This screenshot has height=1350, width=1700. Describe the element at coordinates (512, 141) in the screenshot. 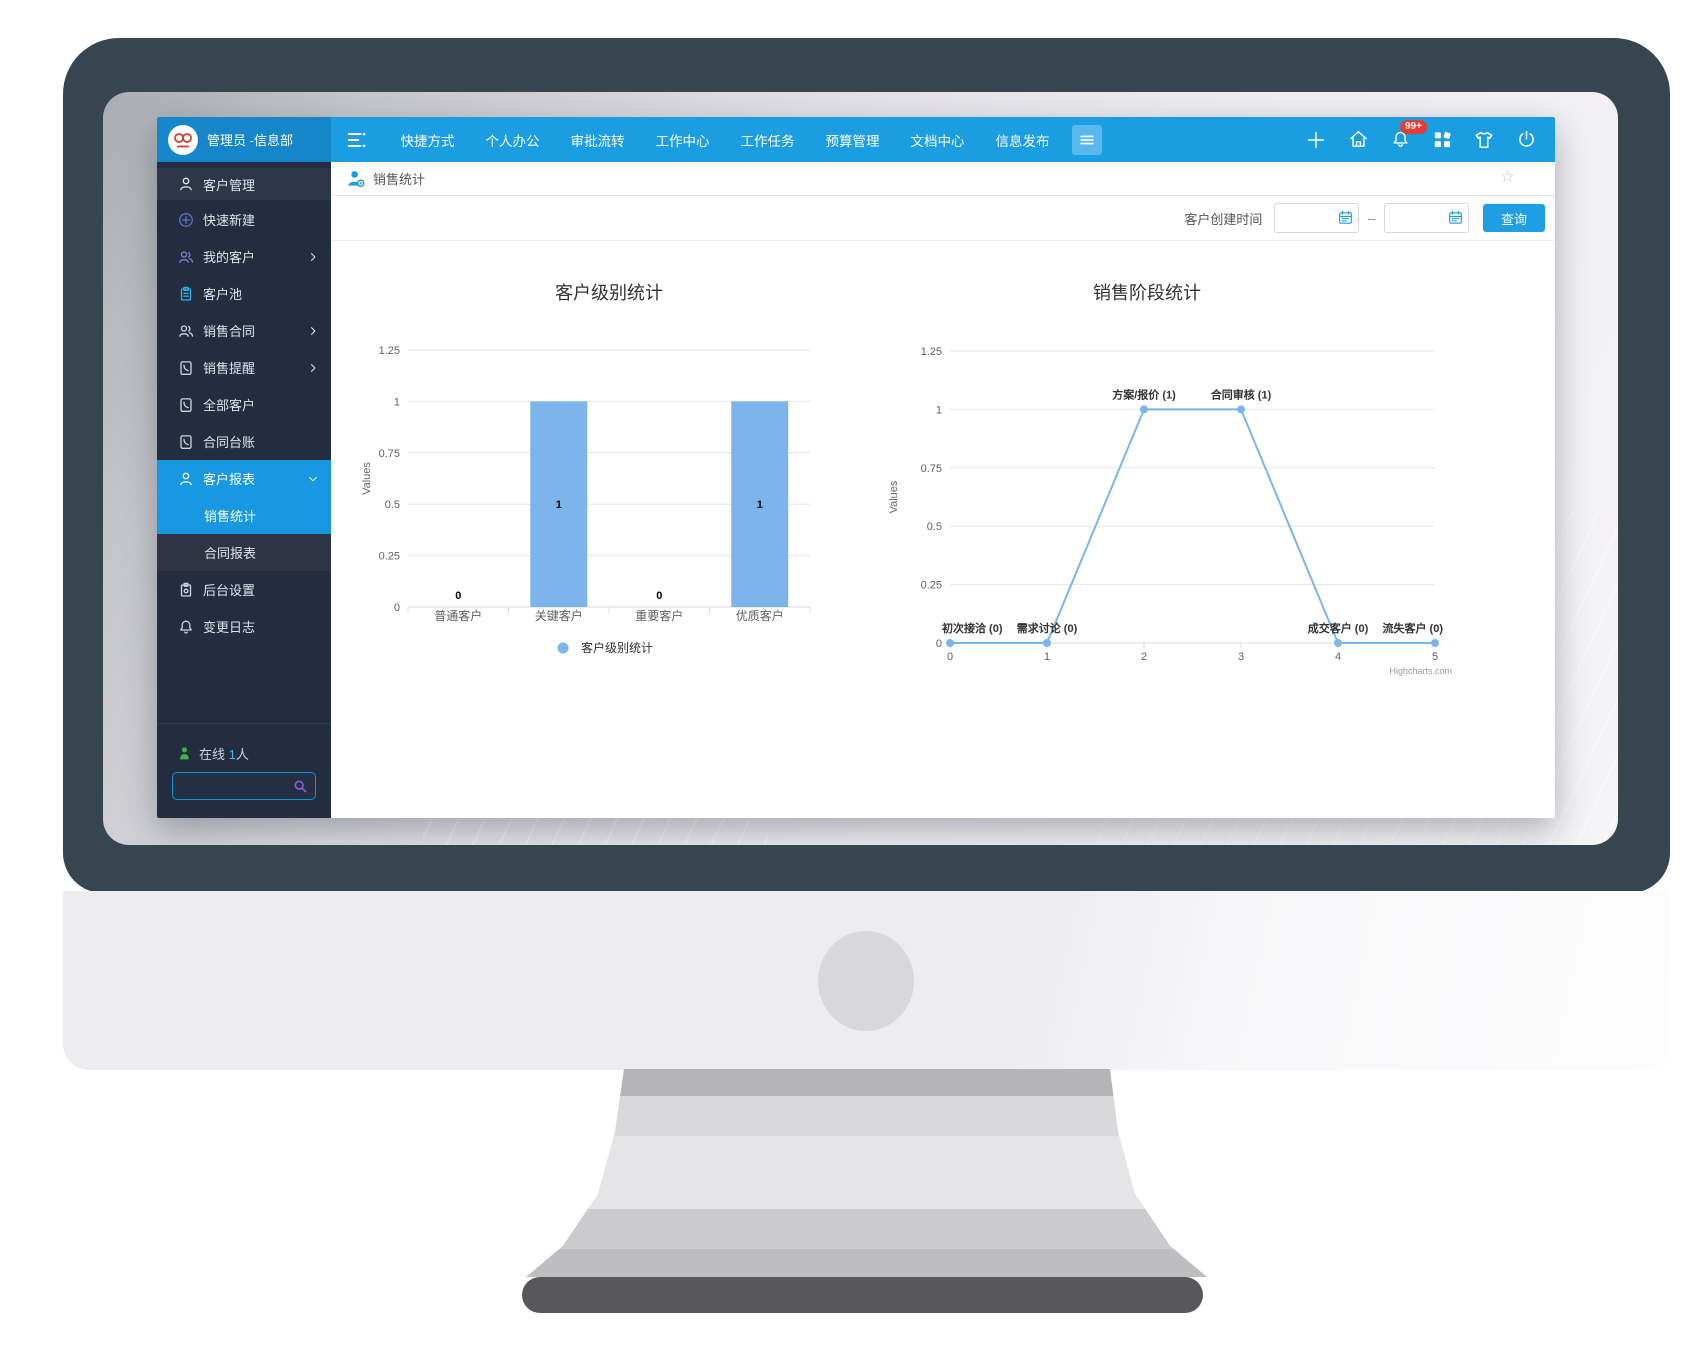

I see `menu-item: 个人办公` at that location.